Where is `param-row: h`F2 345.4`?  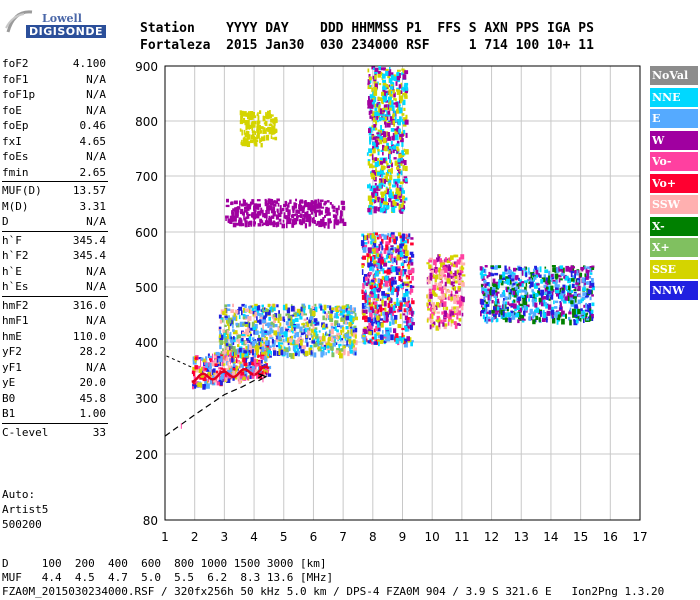
param-row: h`F2 345.4 is located at coordinates (54, 256).